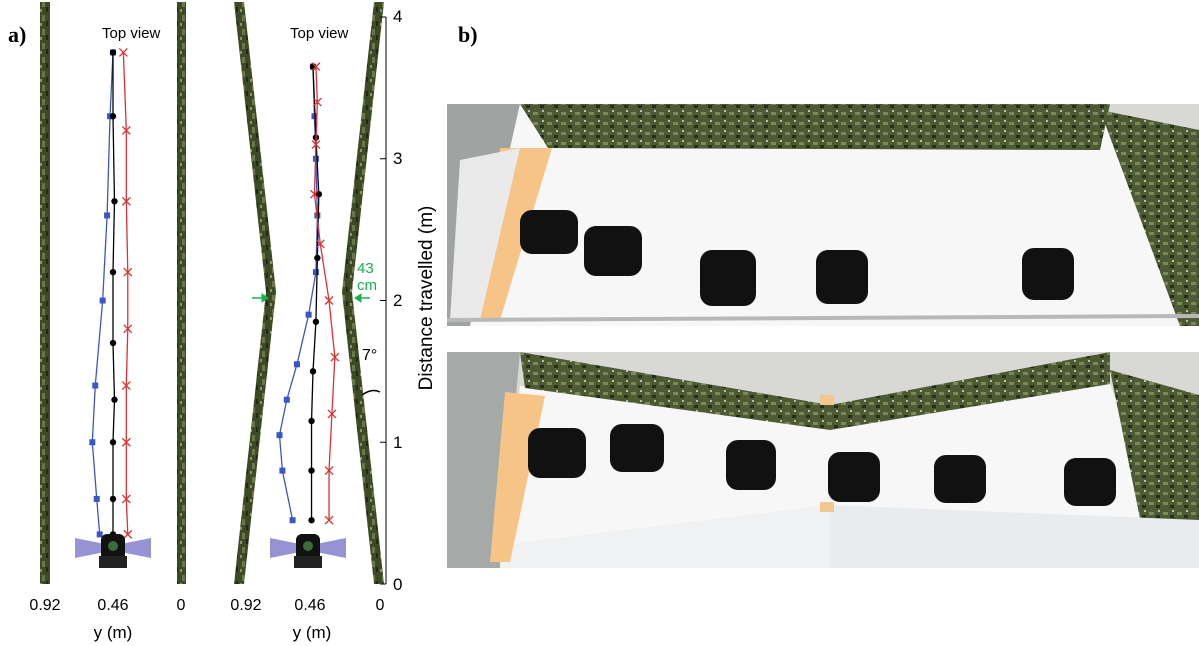 The width and height of the screenshot is (1199, 646). What do you see at coordinates (397, 300) in the screenshot?
I see `y-tick-label: 2` at bounding box center [397, 300].